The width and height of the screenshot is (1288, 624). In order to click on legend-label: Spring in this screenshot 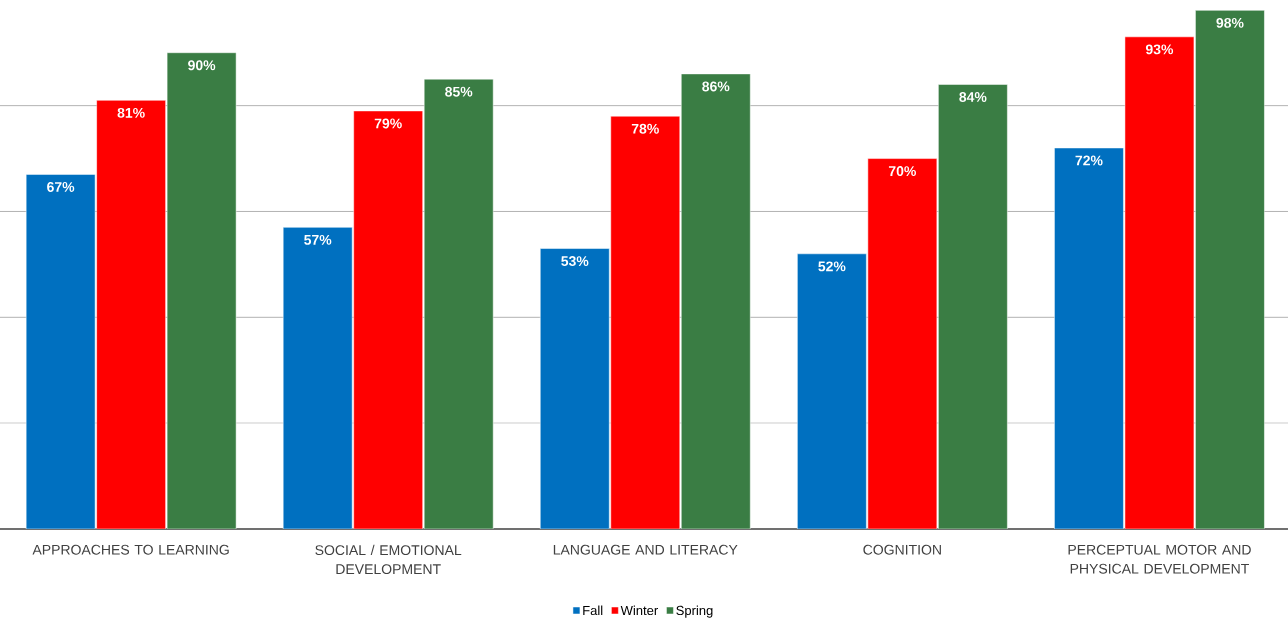, I will do `click(694, 611)`.